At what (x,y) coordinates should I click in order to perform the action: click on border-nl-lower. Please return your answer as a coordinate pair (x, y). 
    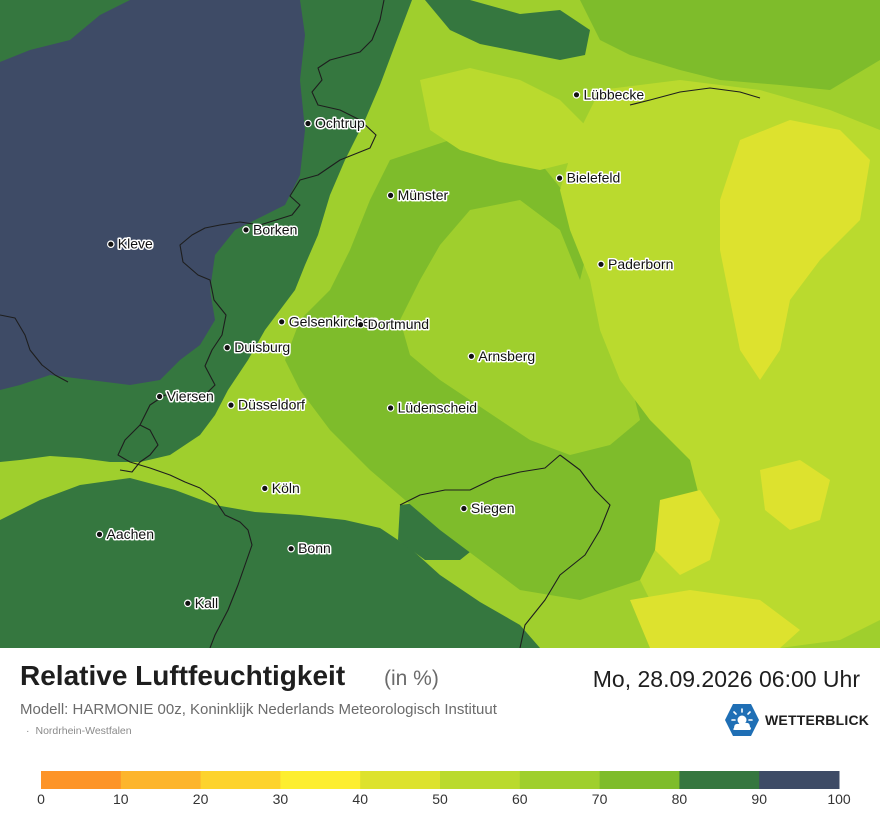
    Looking at the image, I should click on (139, 448).